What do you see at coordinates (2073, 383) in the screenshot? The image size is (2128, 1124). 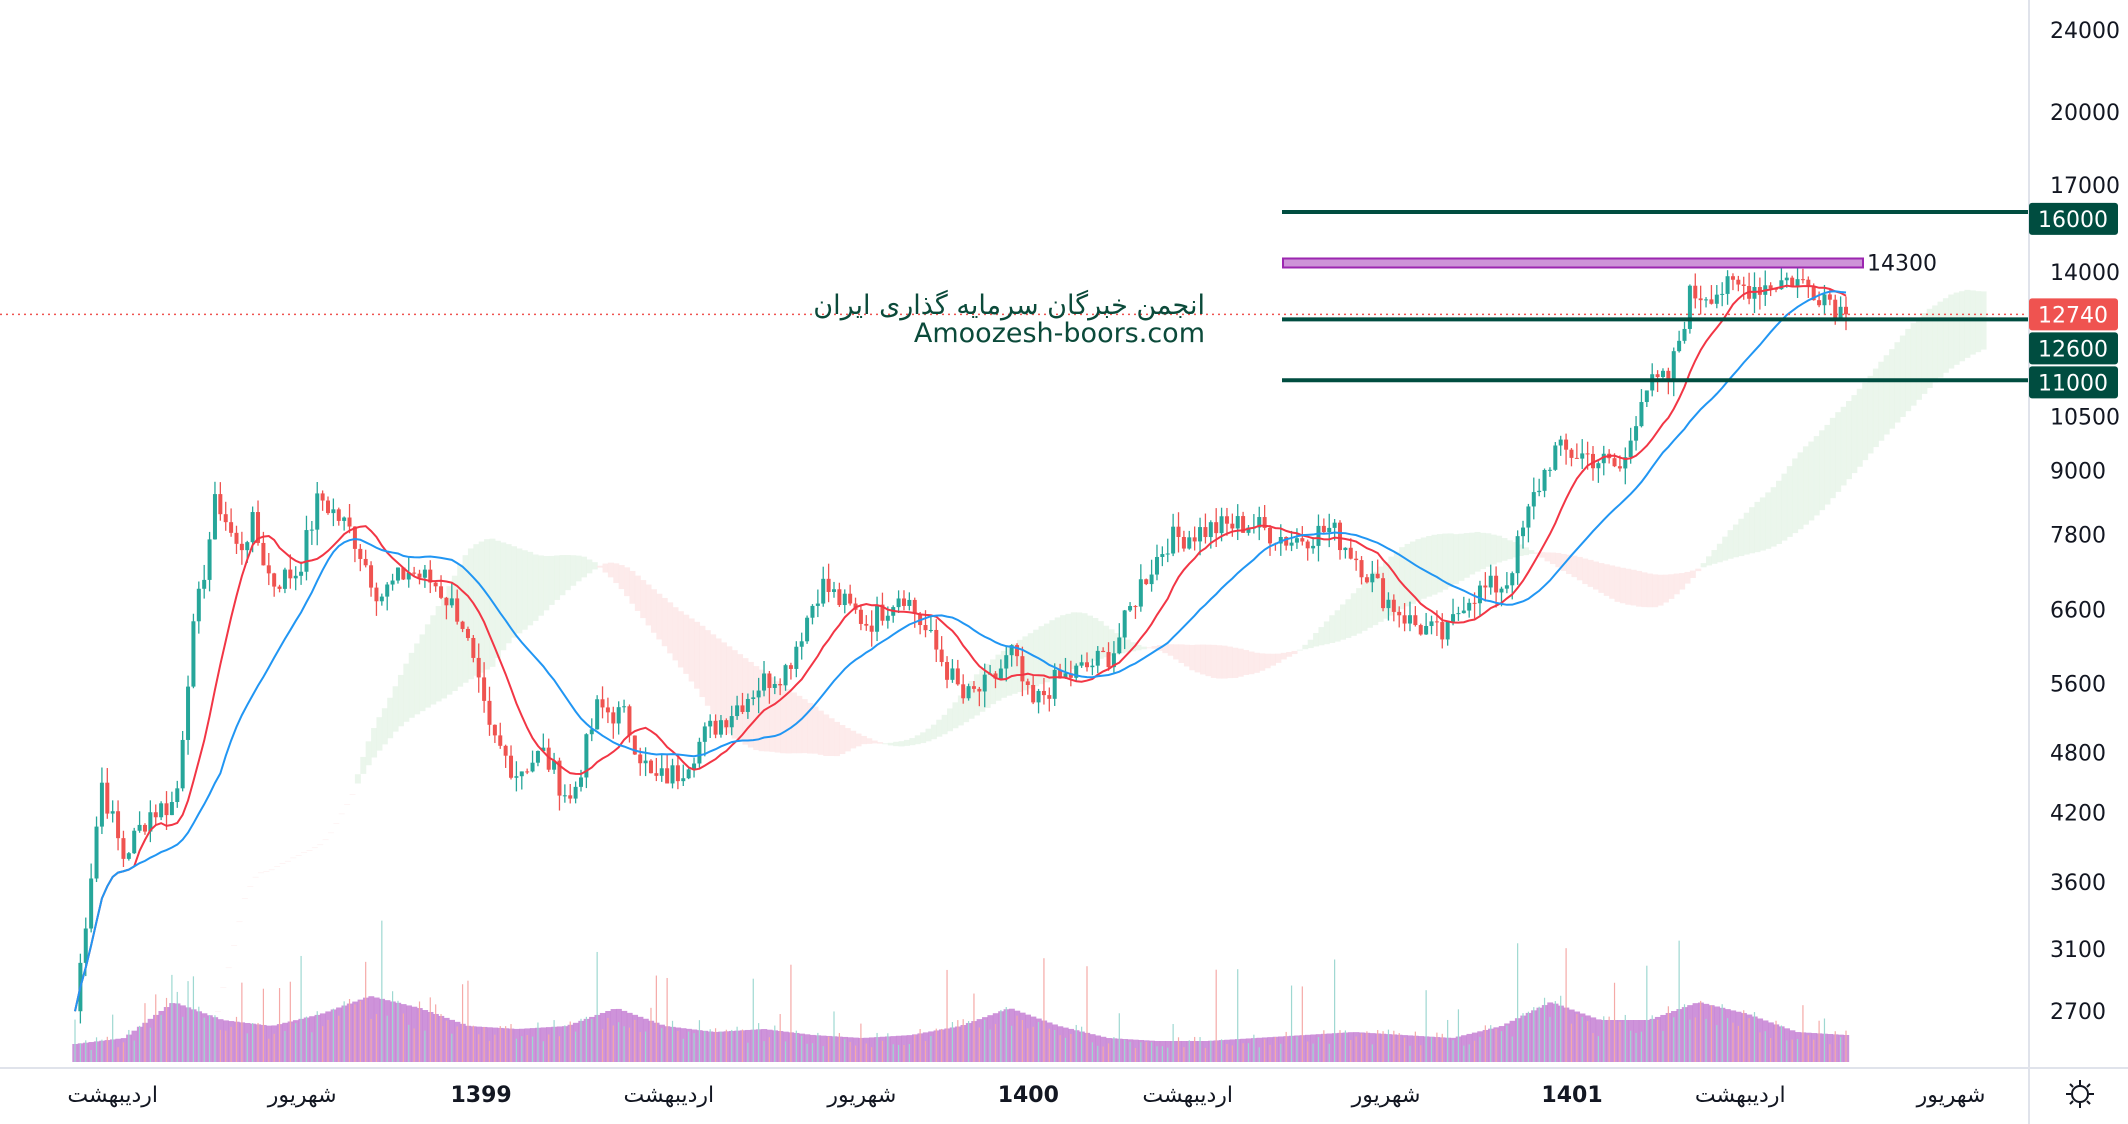 I see `level-badge-label: 11000` at bounding box center [2073, 383].